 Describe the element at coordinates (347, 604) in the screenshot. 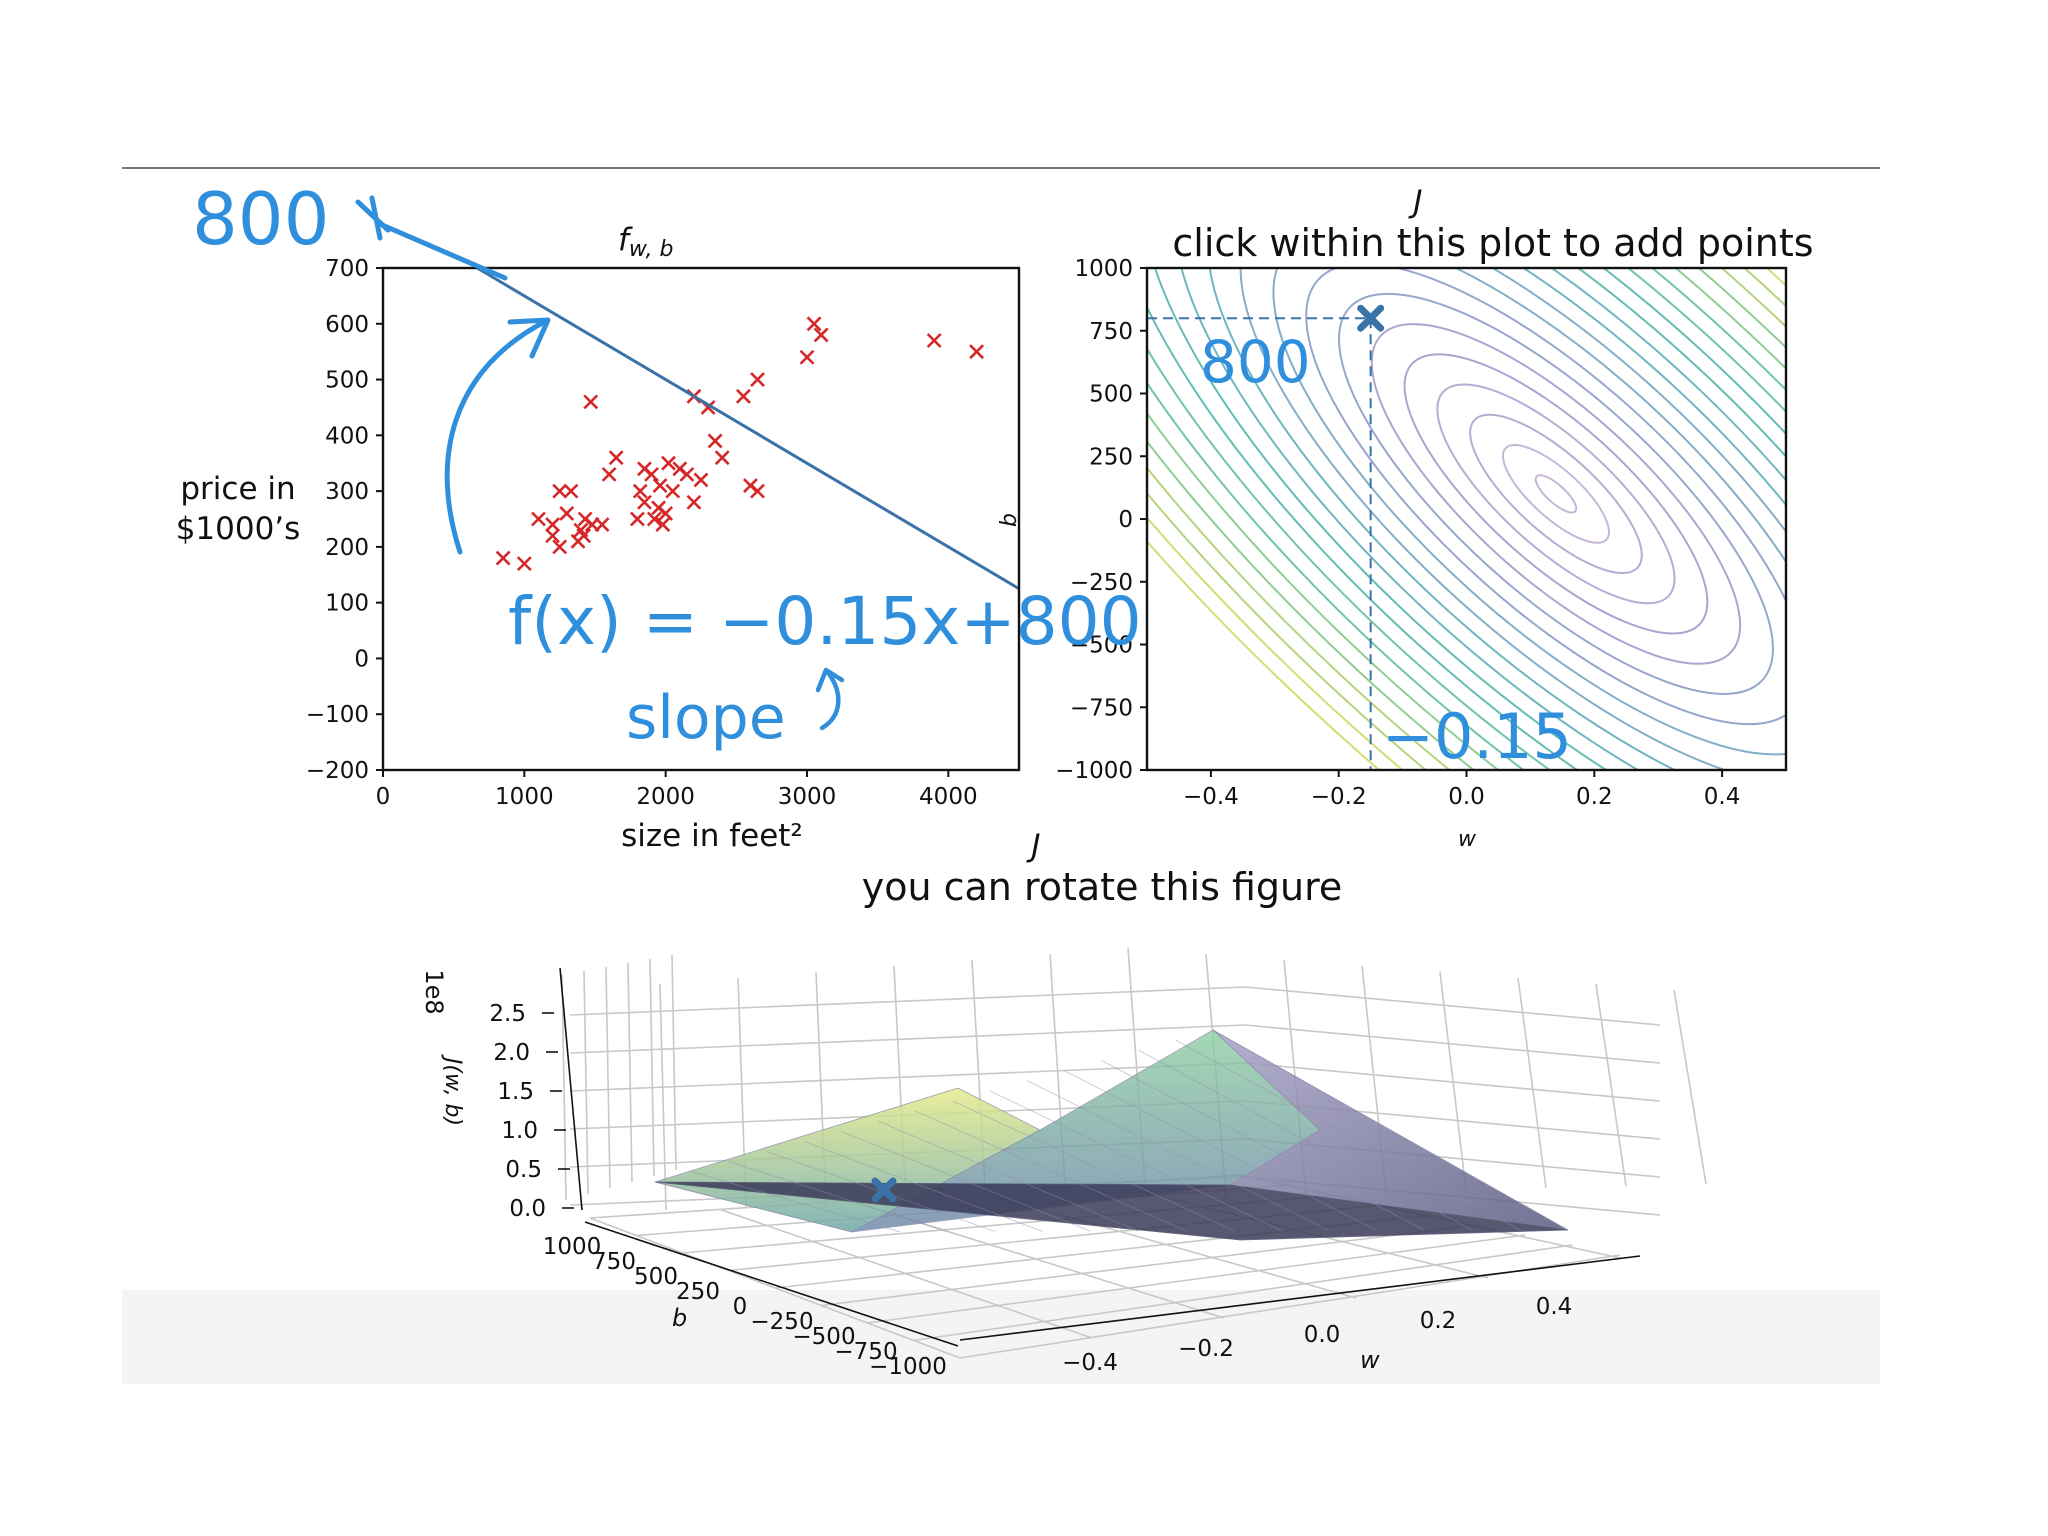

I see `scatter-ytick-label: 100` at that location.